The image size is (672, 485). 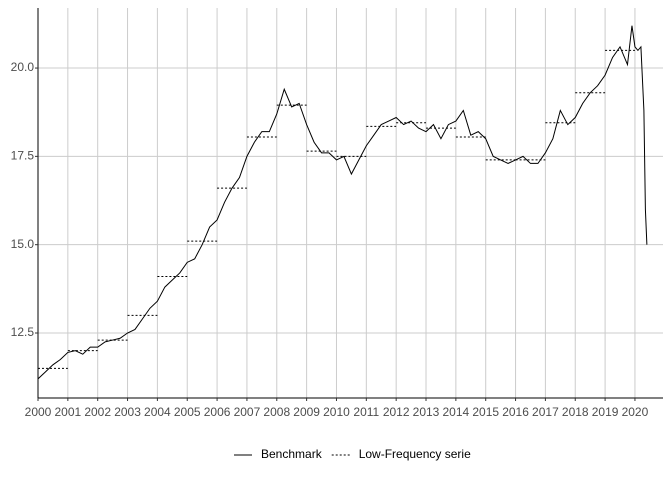 What do you see at coordinates (426, 412) in the screenshot?
I see `x-tick-label: 2013` at bounding box center [426, 412].